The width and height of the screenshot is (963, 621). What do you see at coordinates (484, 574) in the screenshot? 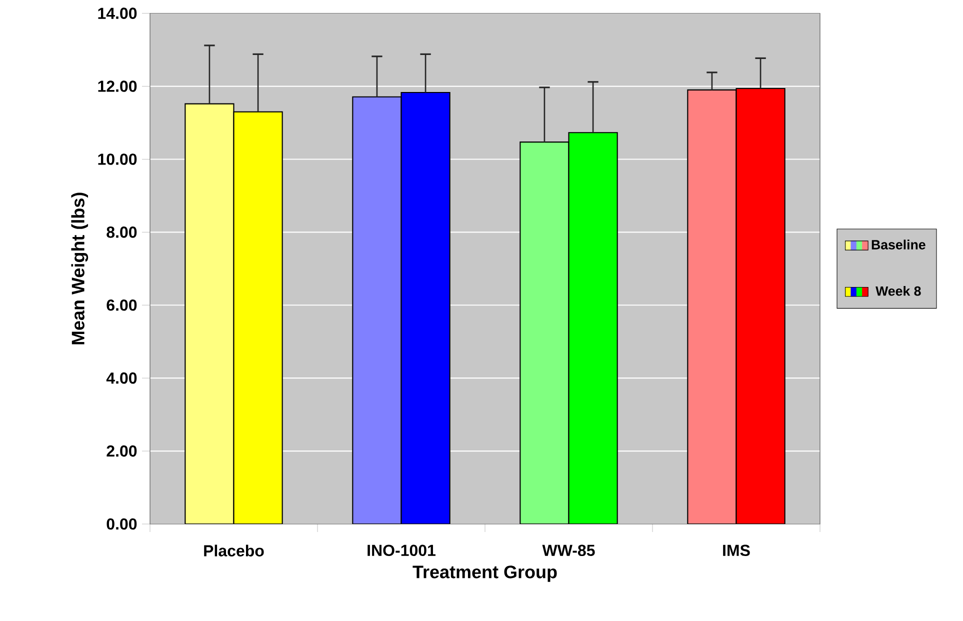
I see `x-axis-title: Treatment Group` at bounding box center [484, 574].